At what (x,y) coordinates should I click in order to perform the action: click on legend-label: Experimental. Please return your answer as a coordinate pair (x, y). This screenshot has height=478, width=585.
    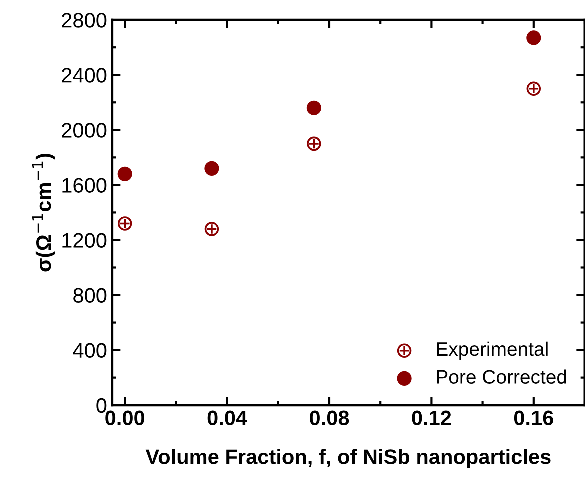
    Looking at the image, I should click on (492, 351).